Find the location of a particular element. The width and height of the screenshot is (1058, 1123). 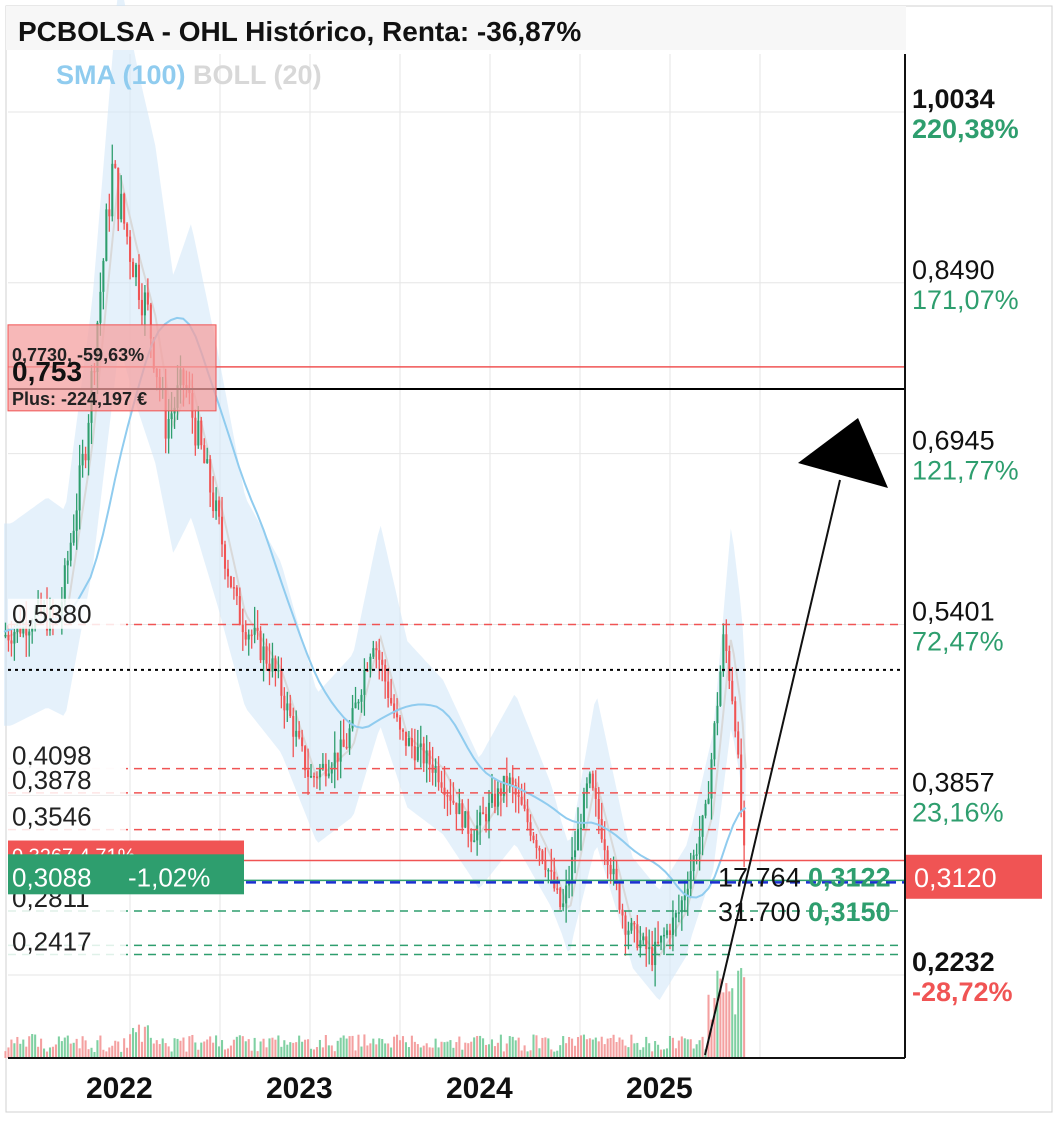

order-qty-label: 17.764 is located at coordinates (759, 878).